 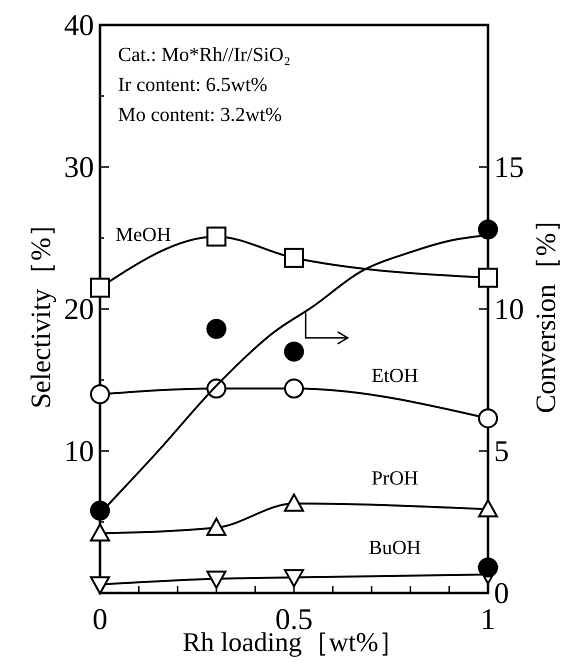 I want to click on series-label: EtOH, so click(x=395, y=376).